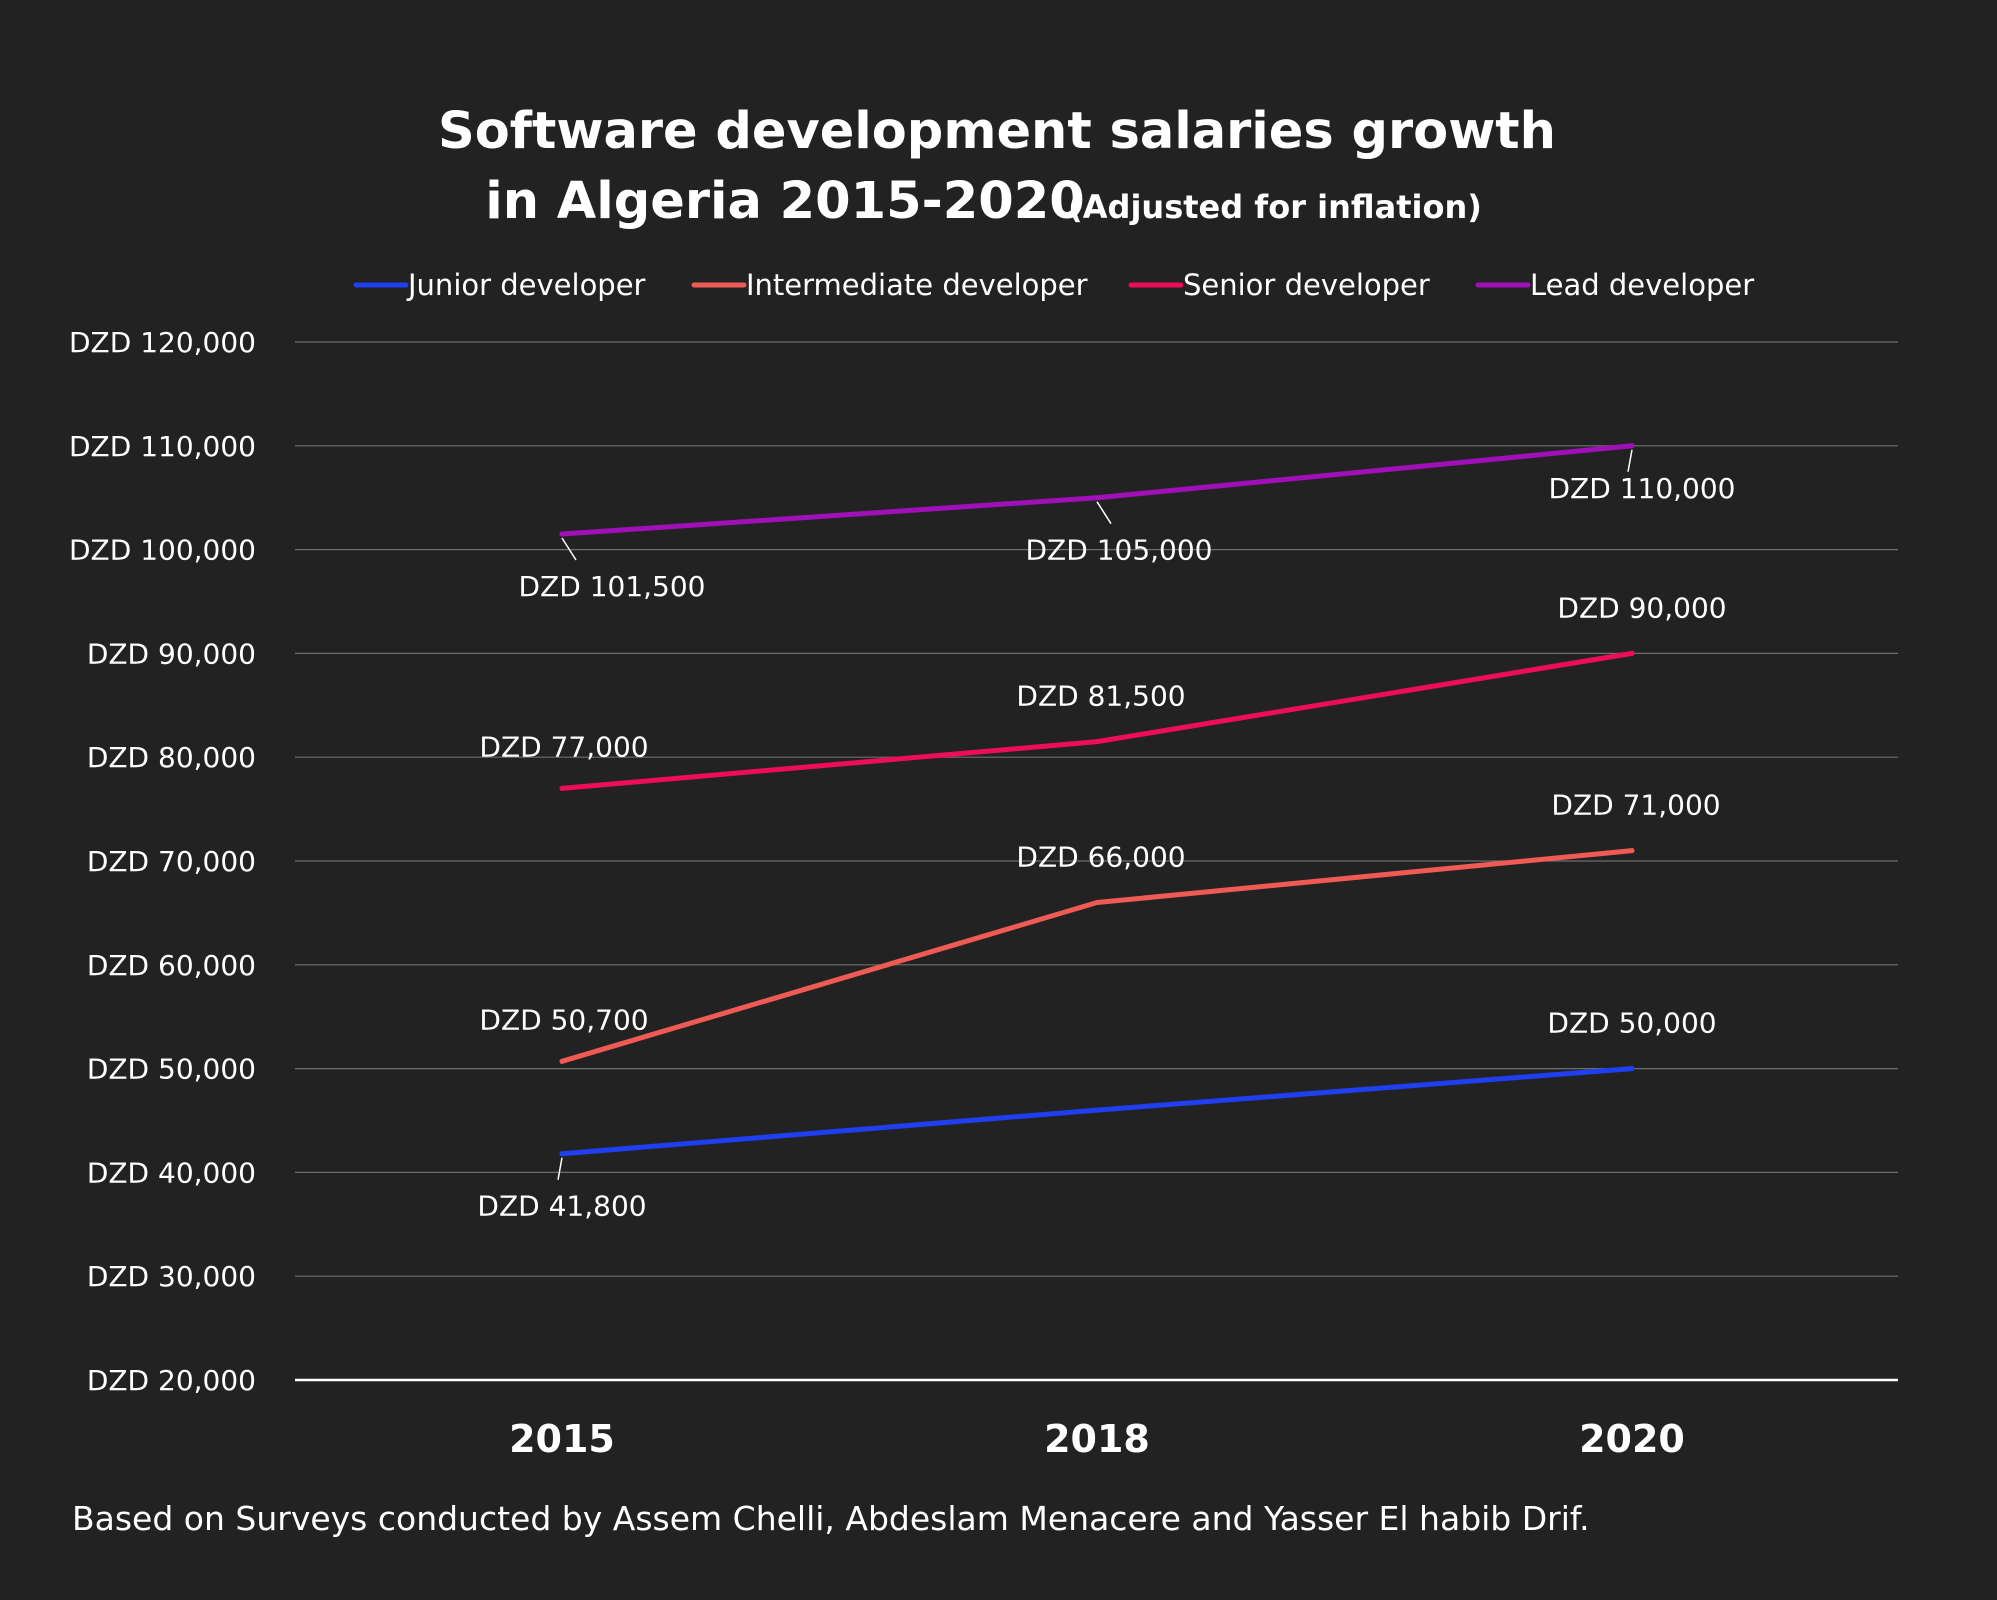  I want to click on y-tick-label: DZD 20,000, so click(171, 1380).